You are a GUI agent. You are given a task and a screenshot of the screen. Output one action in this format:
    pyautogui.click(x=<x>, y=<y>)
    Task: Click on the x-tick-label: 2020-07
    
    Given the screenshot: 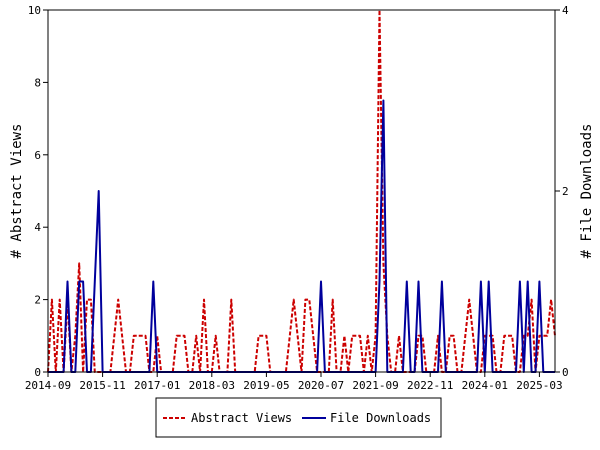 What is the action you would take?
    pyautogui.click(x=321, y=385)
    